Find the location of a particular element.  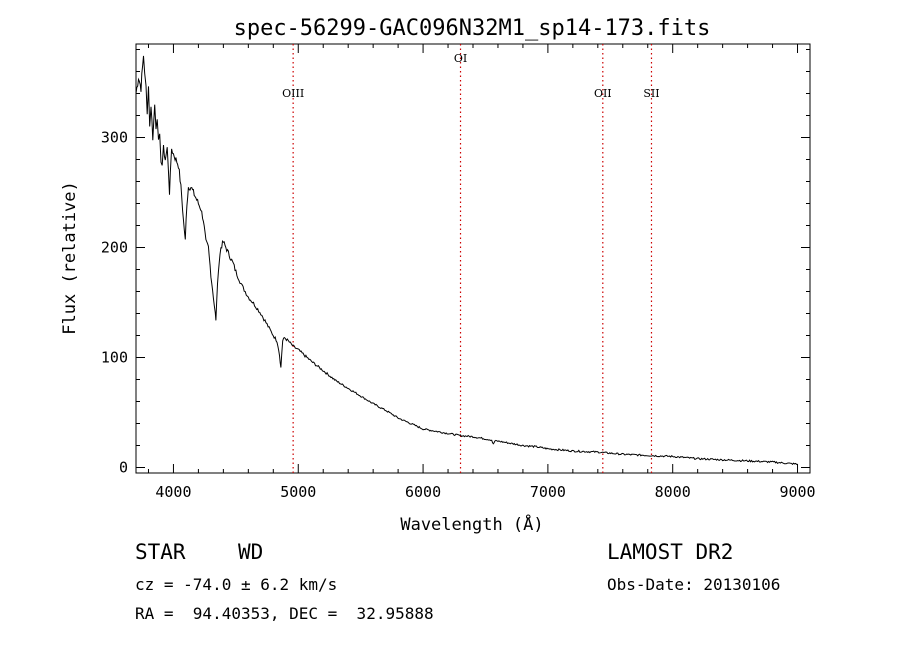

x-tick-label: 8000 is located at coordinates (673, 492).